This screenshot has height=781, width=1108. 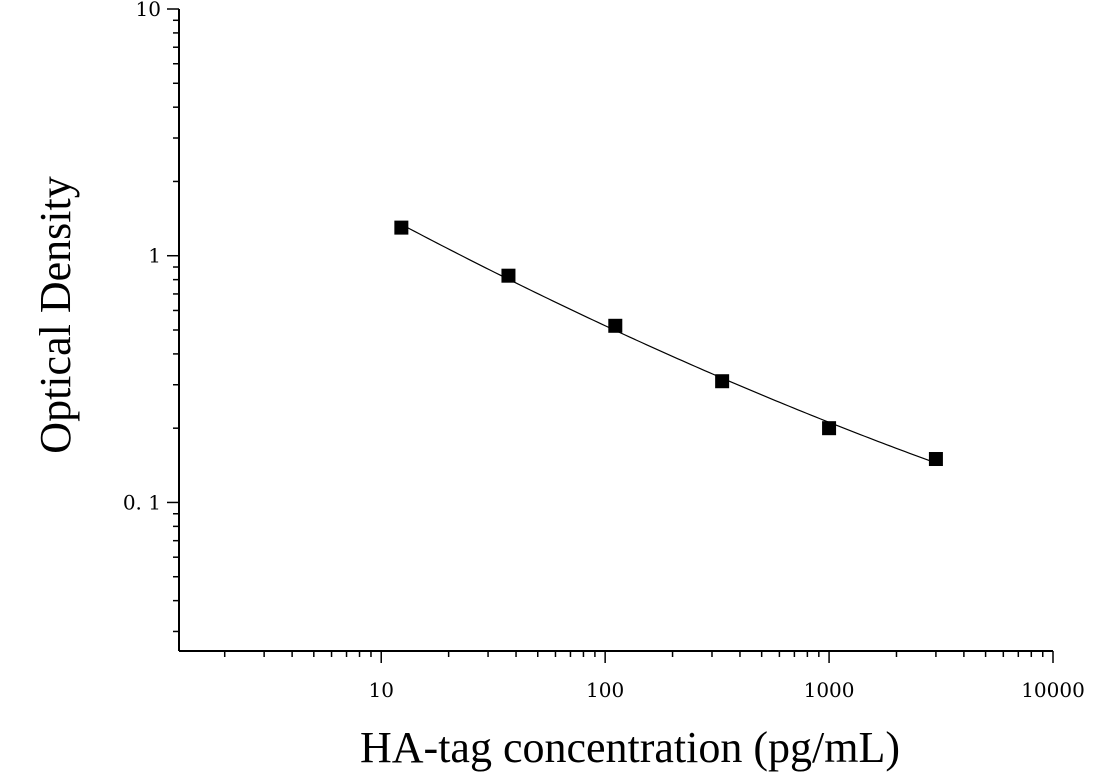 What do you see at coordinates (638, 657) in the screenshot?
I see `x-ticks` at bounding box center [638, 657].